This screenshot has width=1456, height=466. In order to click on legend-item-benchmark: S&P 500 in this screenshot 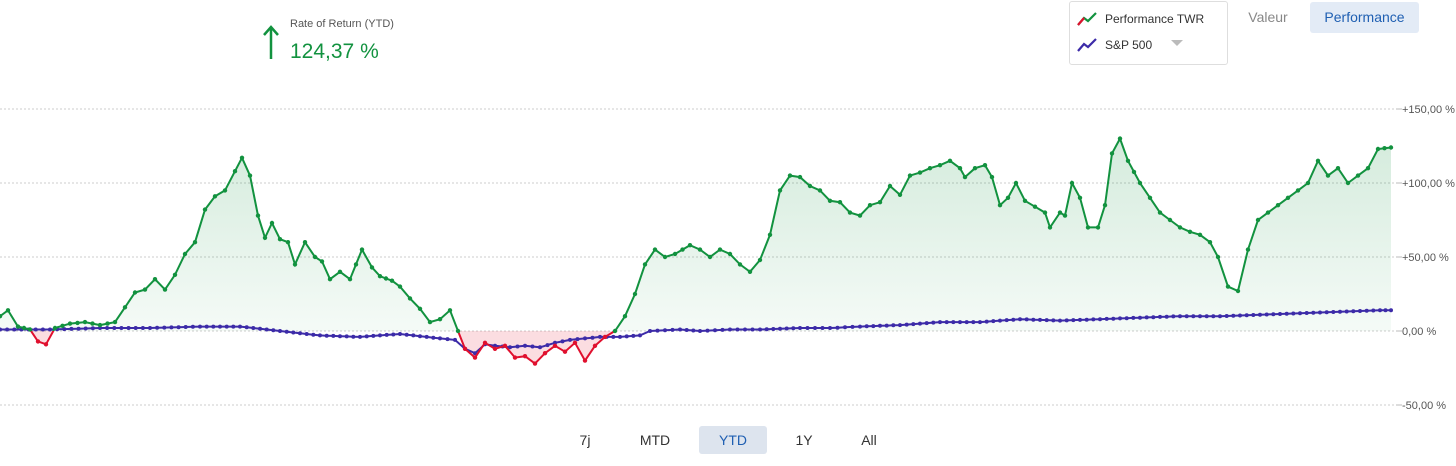, I will do `click(1114, 45)`.